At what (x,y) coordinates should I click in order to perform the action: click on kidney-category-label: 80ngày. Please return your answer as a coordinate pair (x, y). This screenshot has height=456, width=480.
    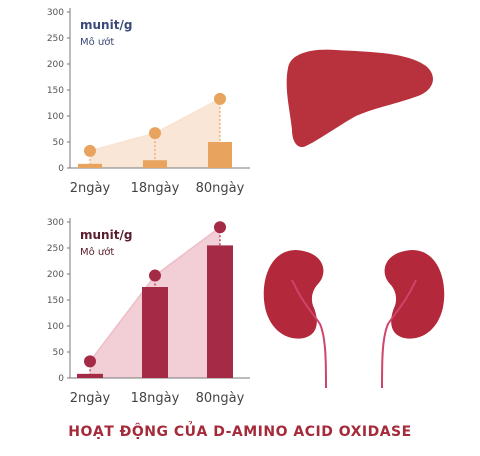
    Looking at the image, I should click on (220, 398).